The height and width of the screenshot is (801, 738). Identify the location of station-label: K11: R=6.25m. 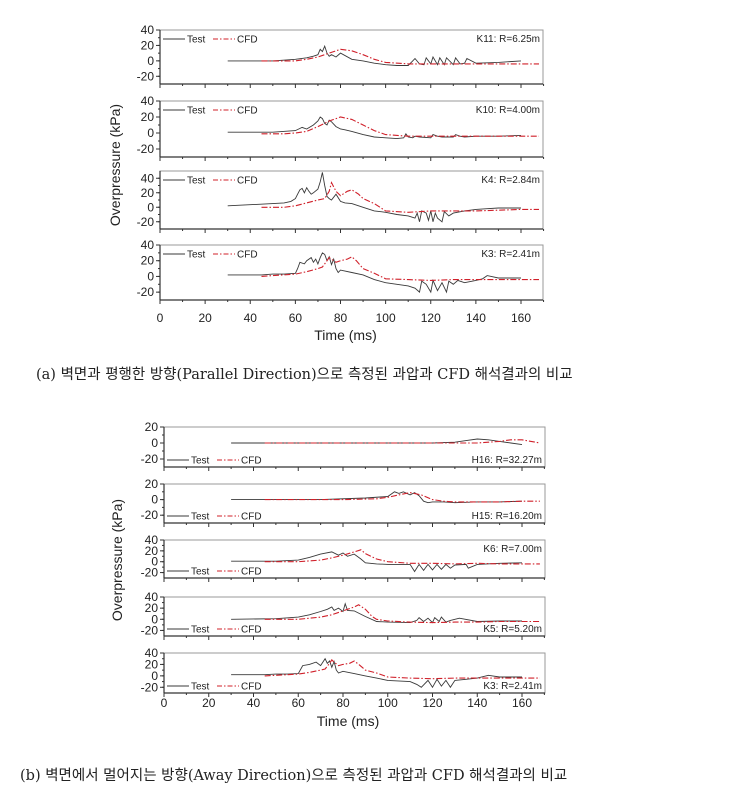
(508, 39).